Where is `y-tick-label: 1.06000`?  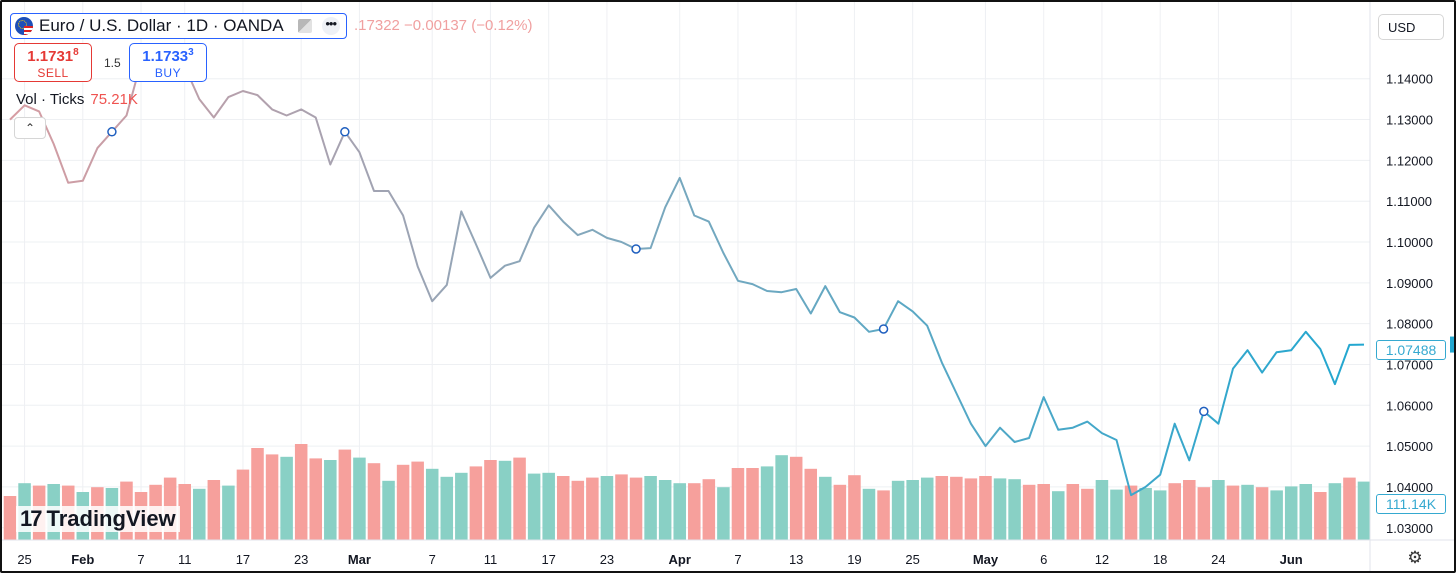 y-tick-label: 1.06000 is located at coordinates (1409, 405).